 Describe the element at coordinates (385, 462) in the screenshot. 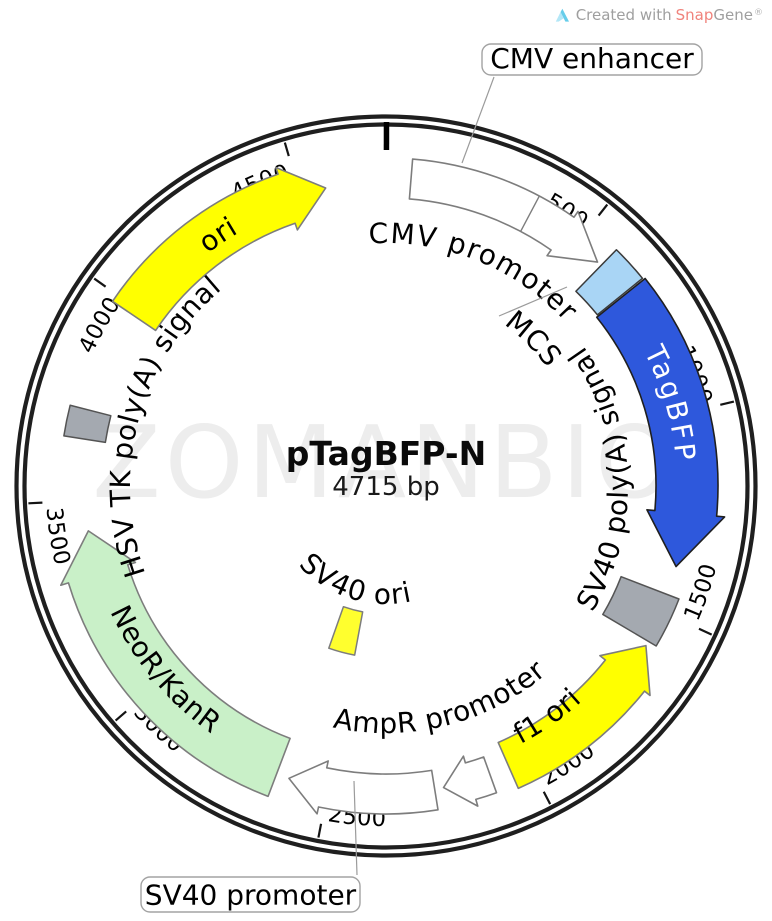

I see `watermark: ZOMANBIO` at that location.